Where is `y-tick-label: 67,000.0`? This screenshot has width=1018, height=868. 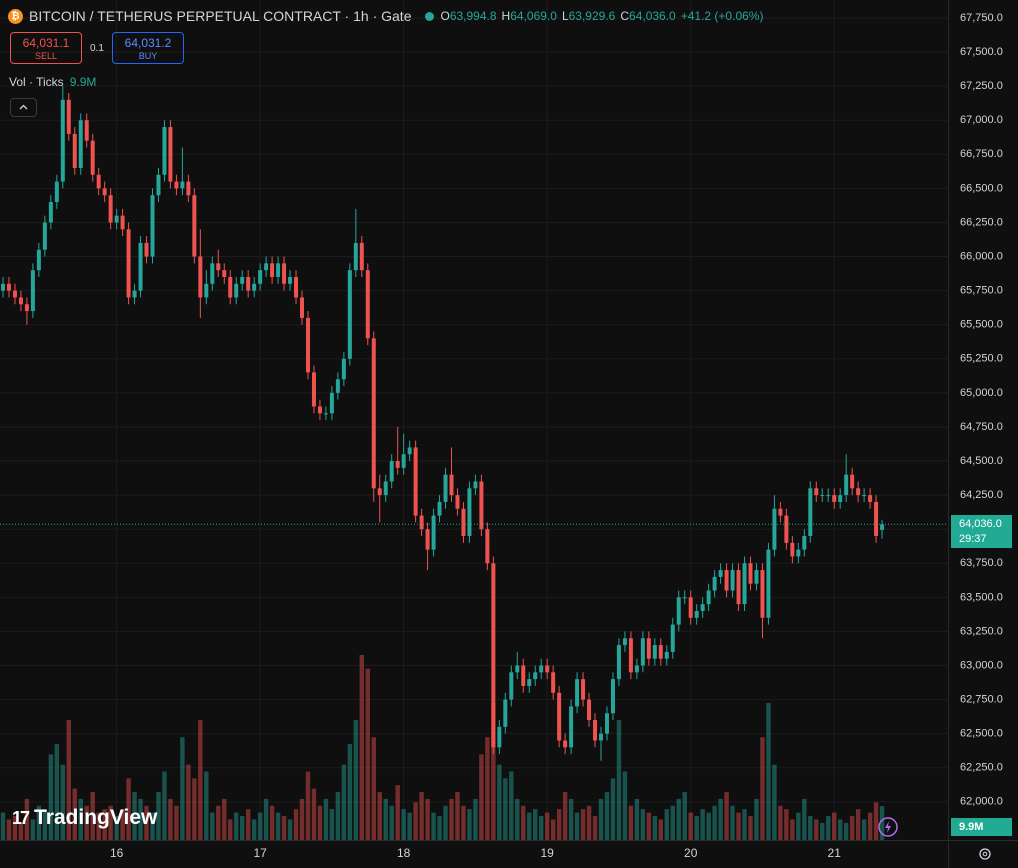
y-tick-label: 67,000.0 is located at coordinates (981, 120).